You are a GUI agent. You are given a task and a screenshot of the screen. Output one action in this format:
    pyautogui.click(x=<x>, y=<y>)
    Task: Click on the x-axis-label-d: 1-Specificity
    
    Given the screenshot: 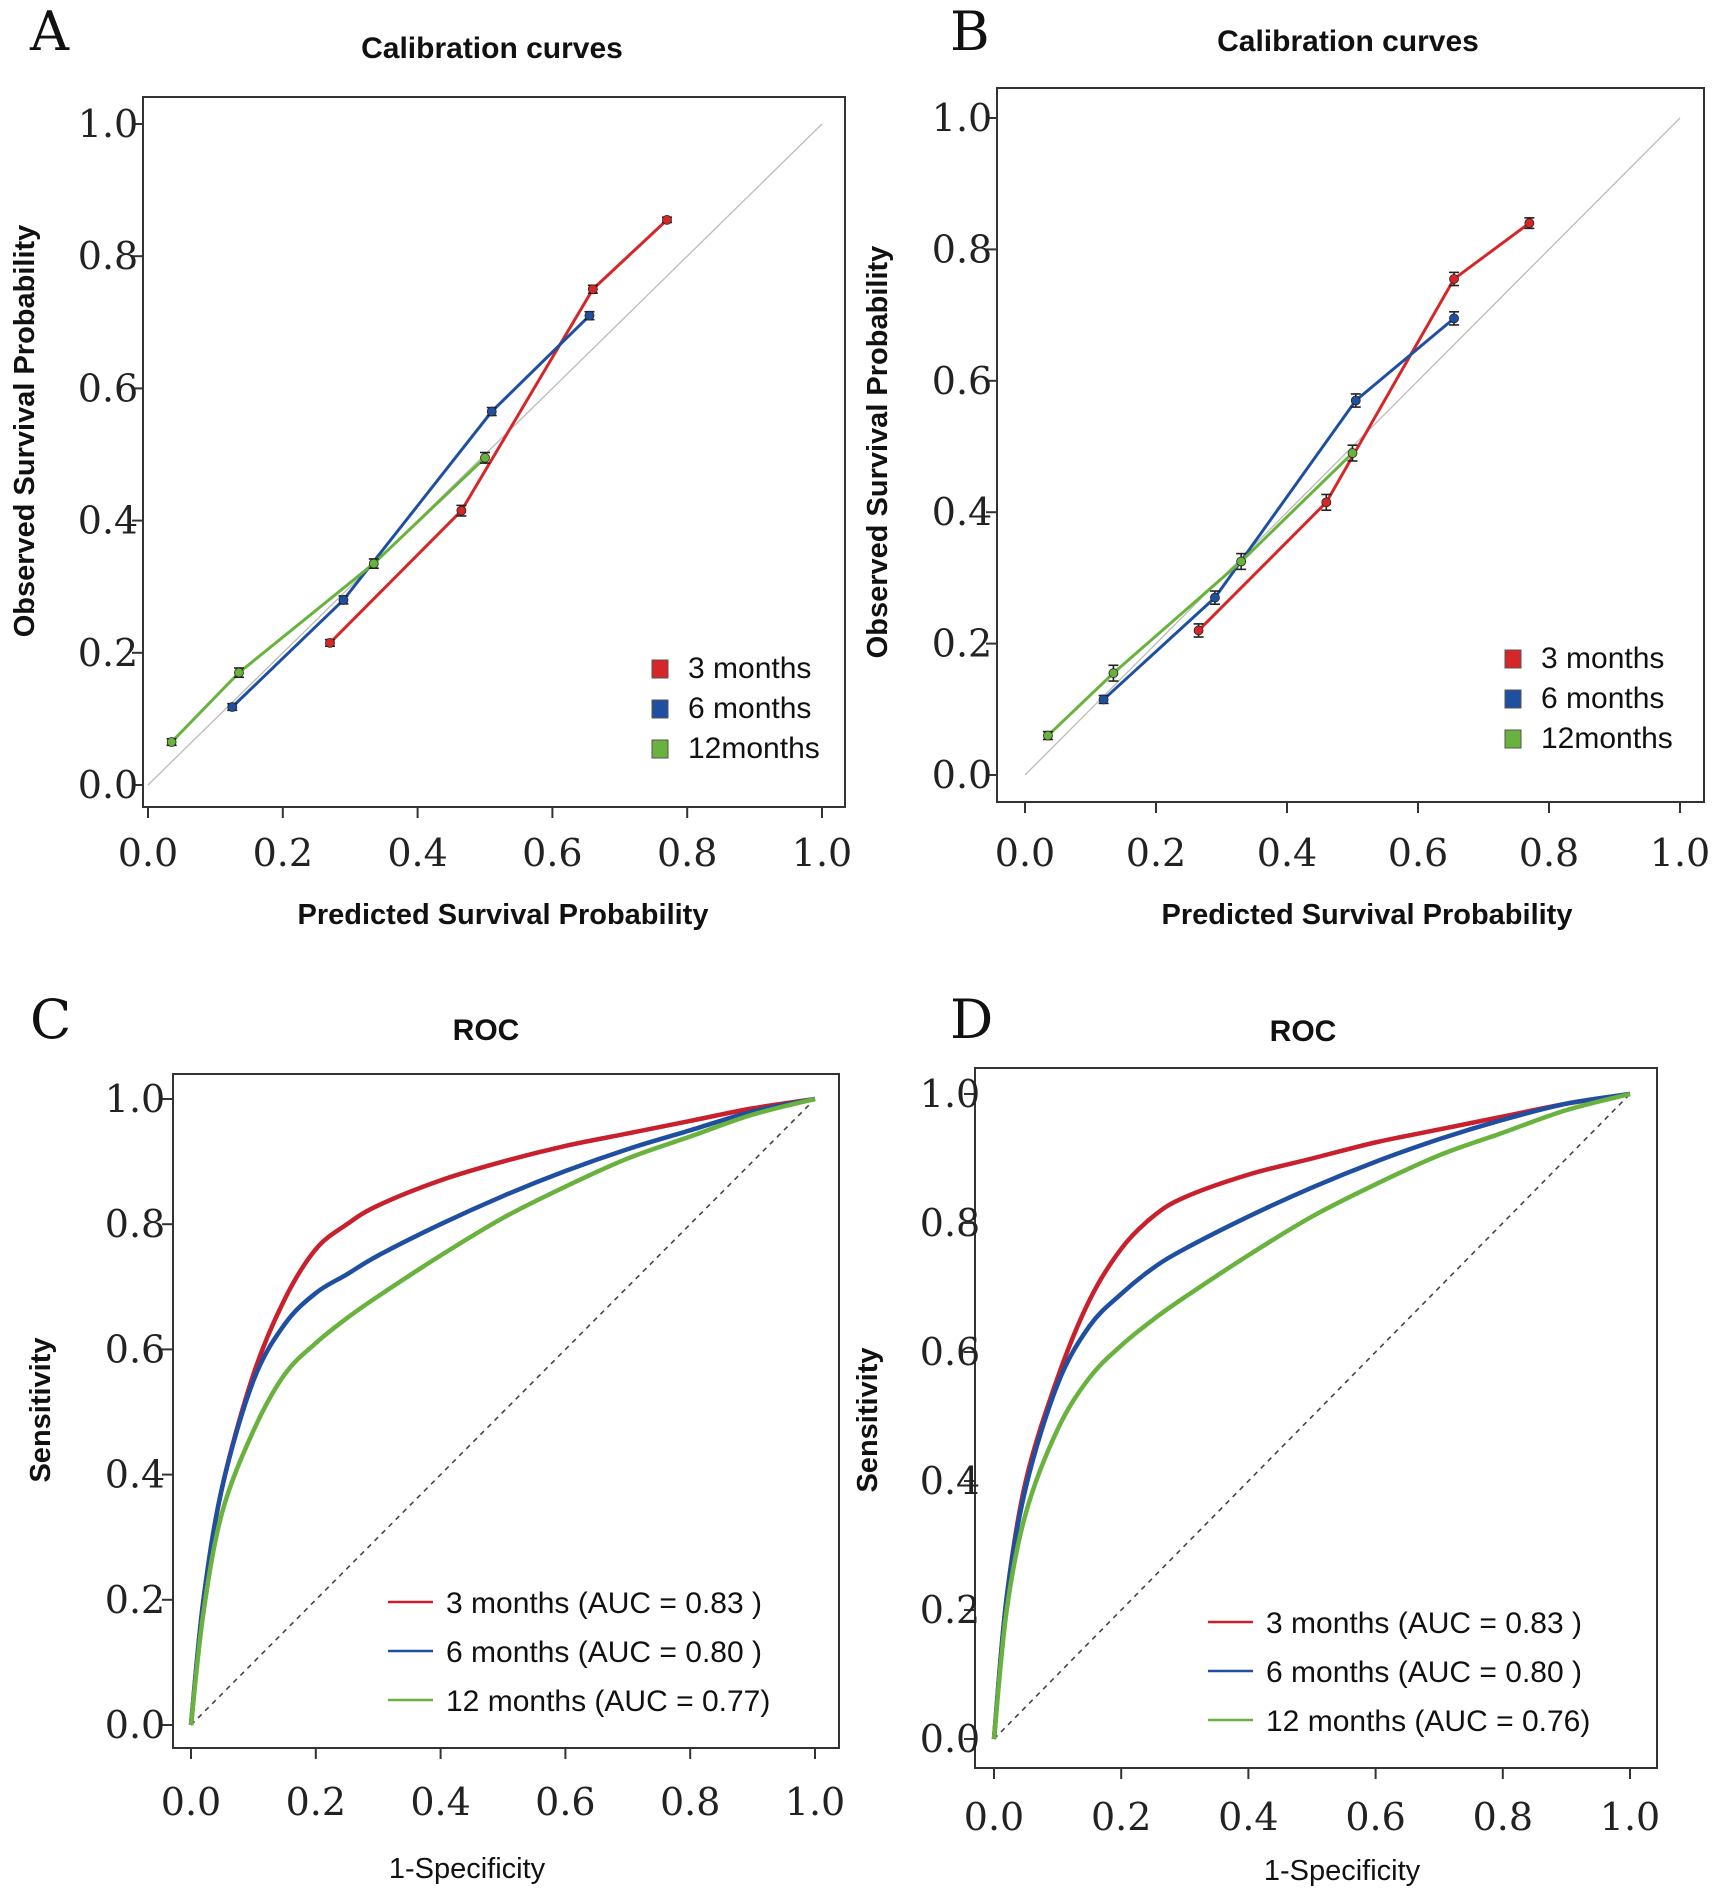 What is the action you would take?
    pyautogui.click(x=1342, y=1871)
    